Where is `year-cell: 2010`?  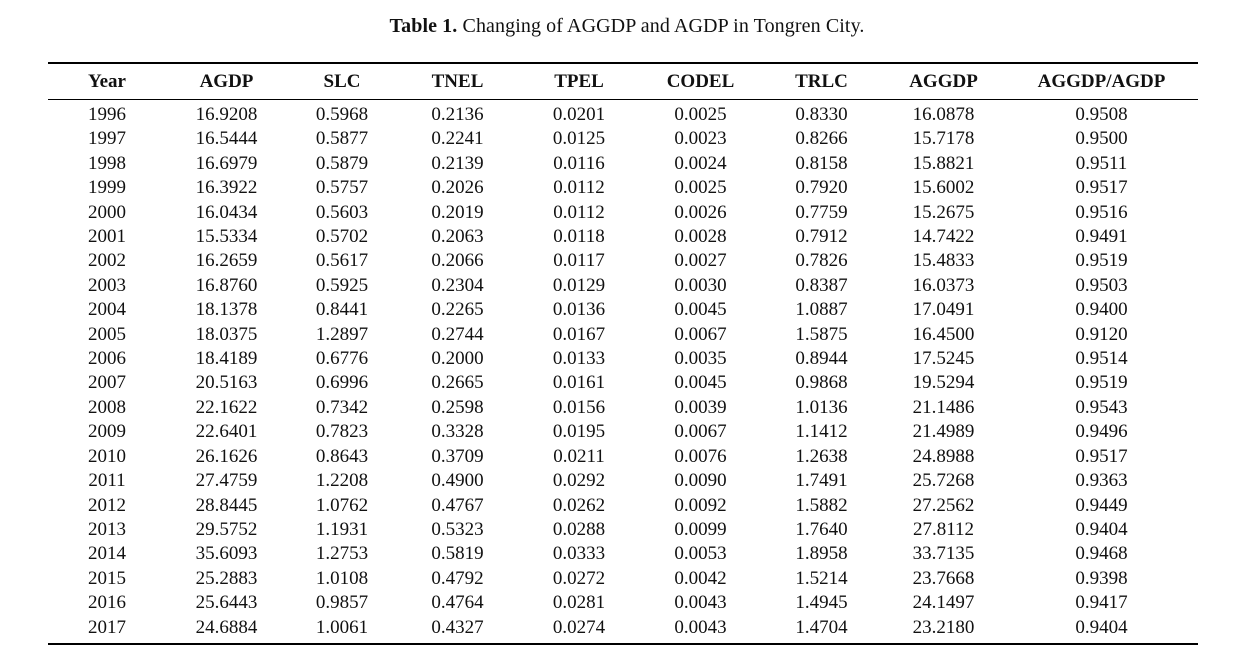
year-cell: 2010 is located at coordinates (107, 456).